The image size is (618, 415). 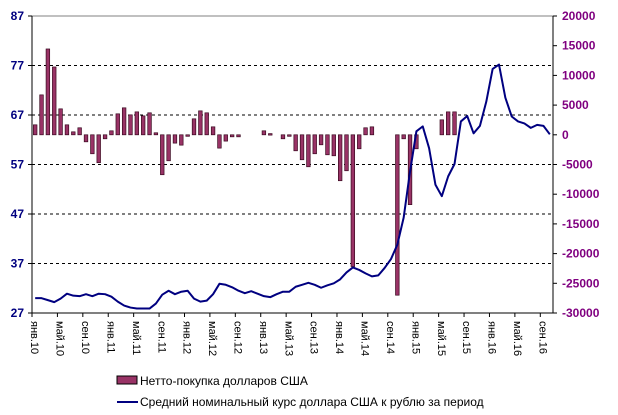 I want to click on left-axis-tick-label: 27, so click(x=18, y=313).